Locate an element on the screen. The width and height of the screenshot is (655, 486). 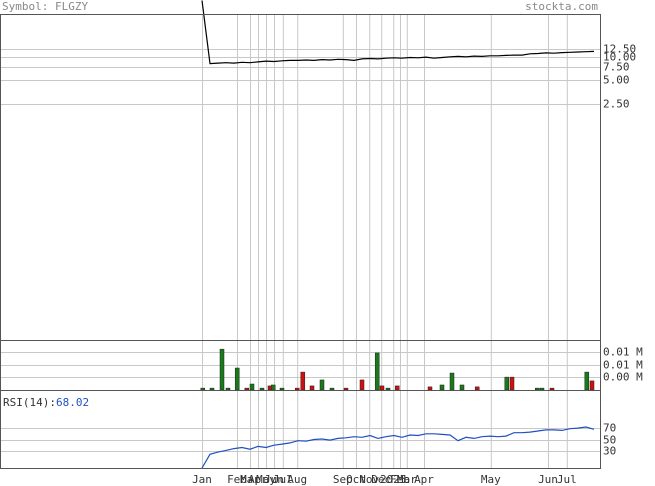
y-tick-label: 10.00 is located at coordinates (619, 57).